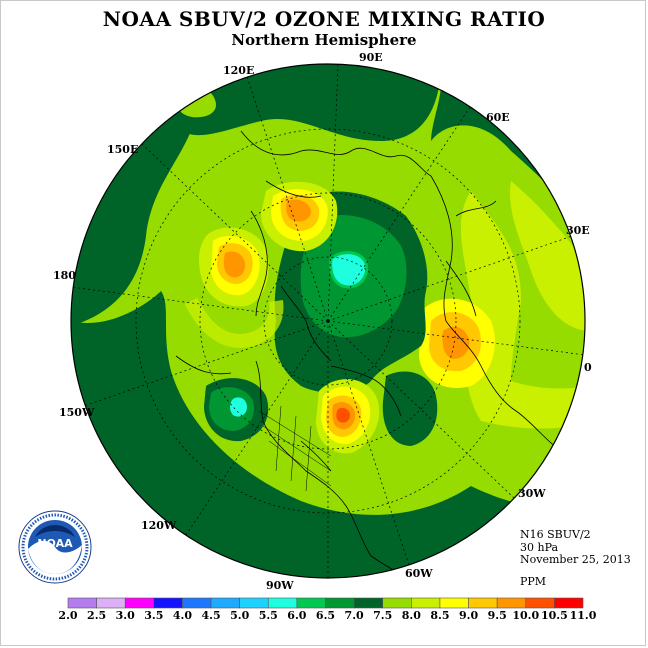 This screenshot has width=648, height=648. I want to click on legend-tick-label: 2.5, so click(97, 615).